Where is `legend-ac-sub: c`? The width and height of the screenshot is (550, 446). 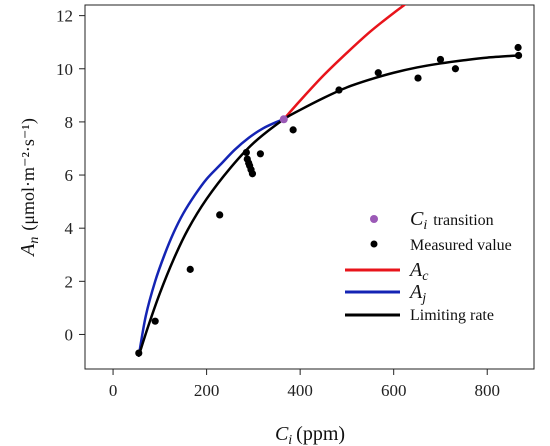 legend-ac-sub: c is located at coordinates (425, 276).